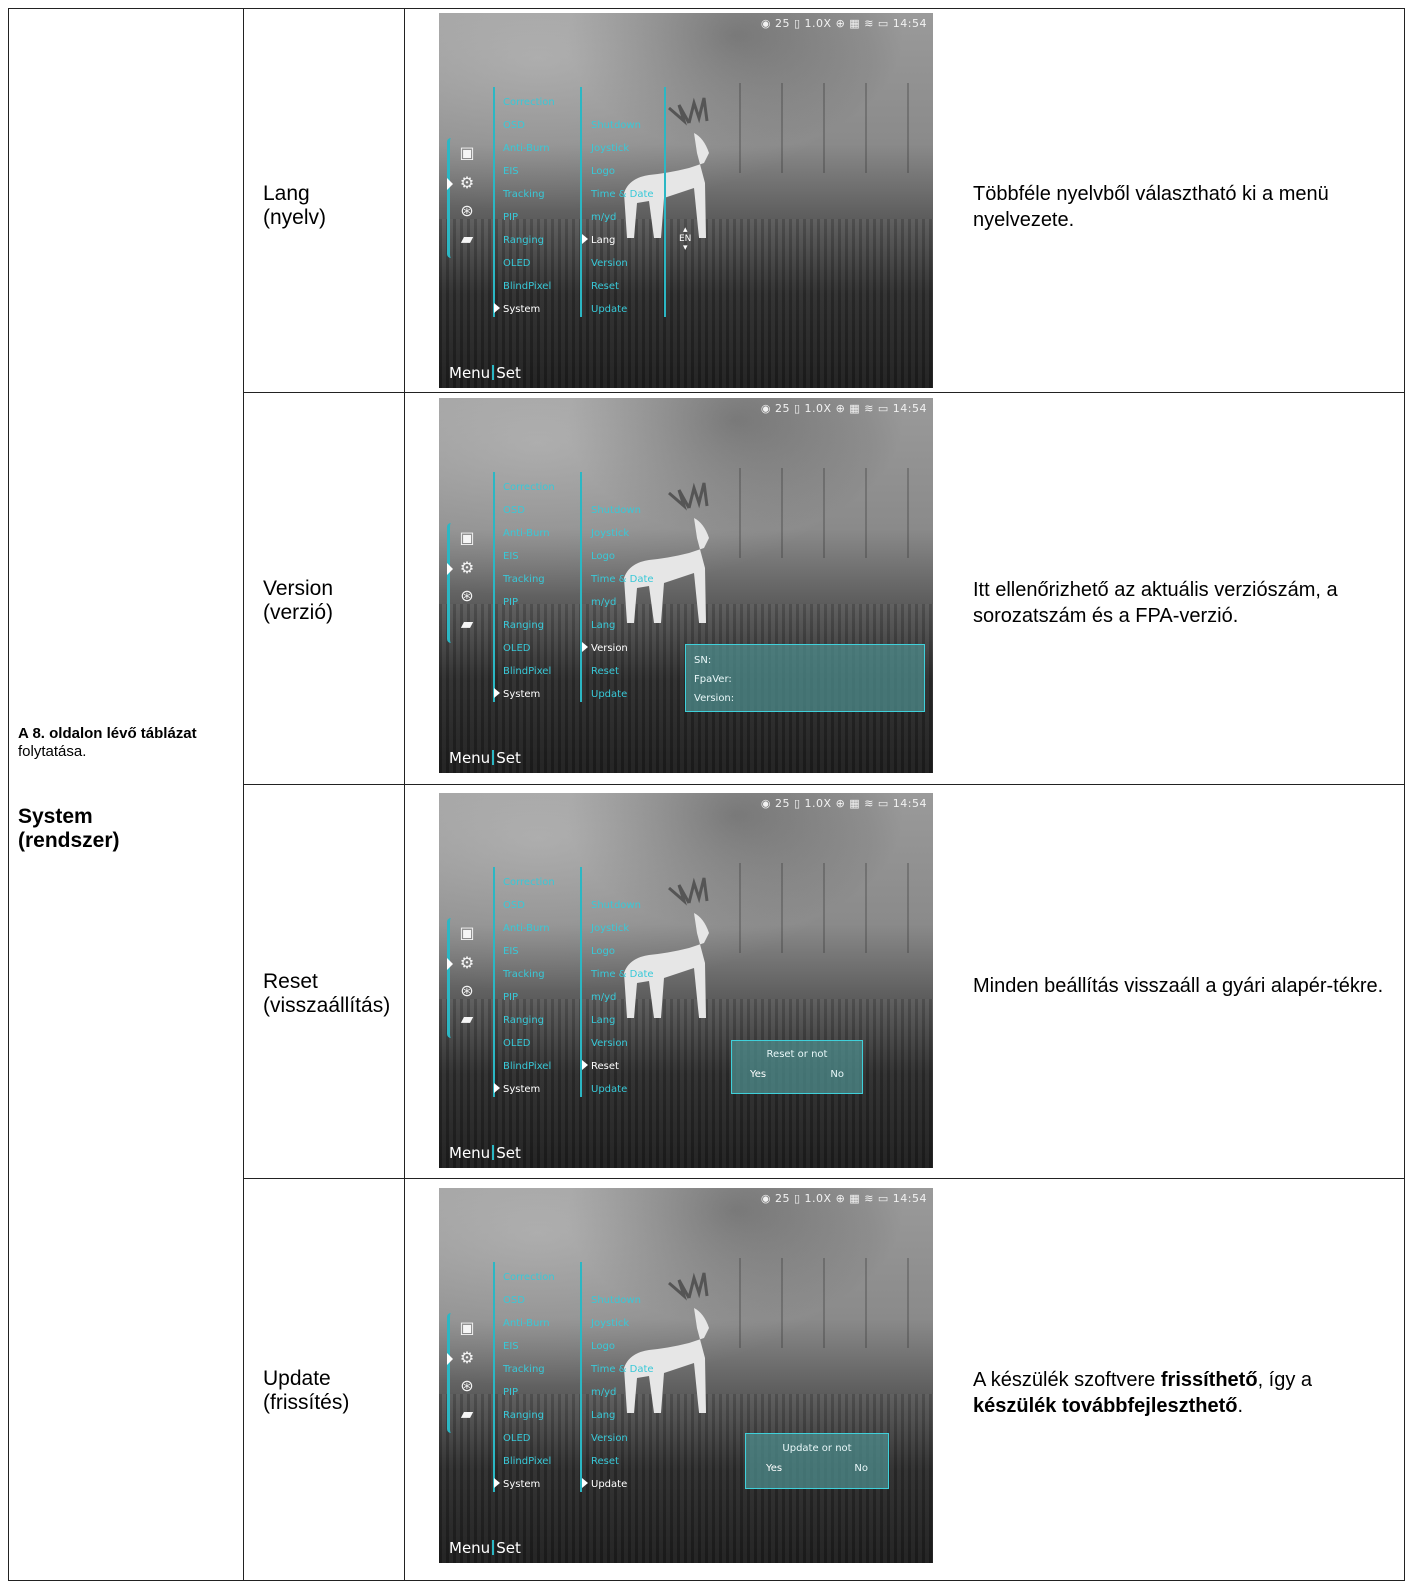  Describe the element at coordinates (805, 678) in the screenshot. I see `version-info-panel: SN: FpaVer: Version:` at that location.